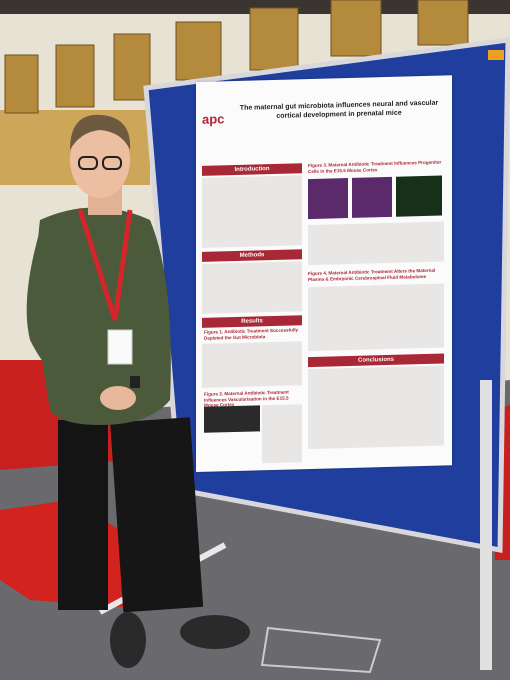  Describe the element at coordinates (496, 55) in the screenshot. I see `board-tag` at that location.